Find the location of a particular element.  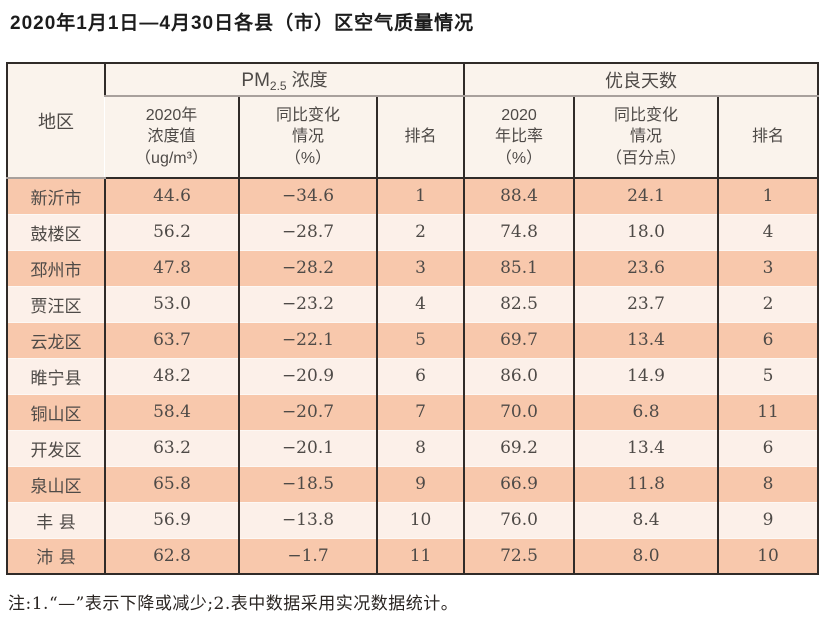

table-row: 开发区 63.2 −20.1 8 69.2 13.4 6 is located at coordinates (413, 447).